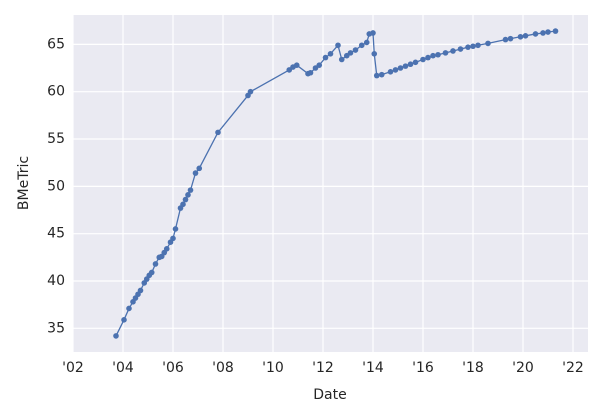  What do you see at coordinates (56, 186) in the screenshot?
I see `y-tick-label: 50` at bounding box center [56, 186].